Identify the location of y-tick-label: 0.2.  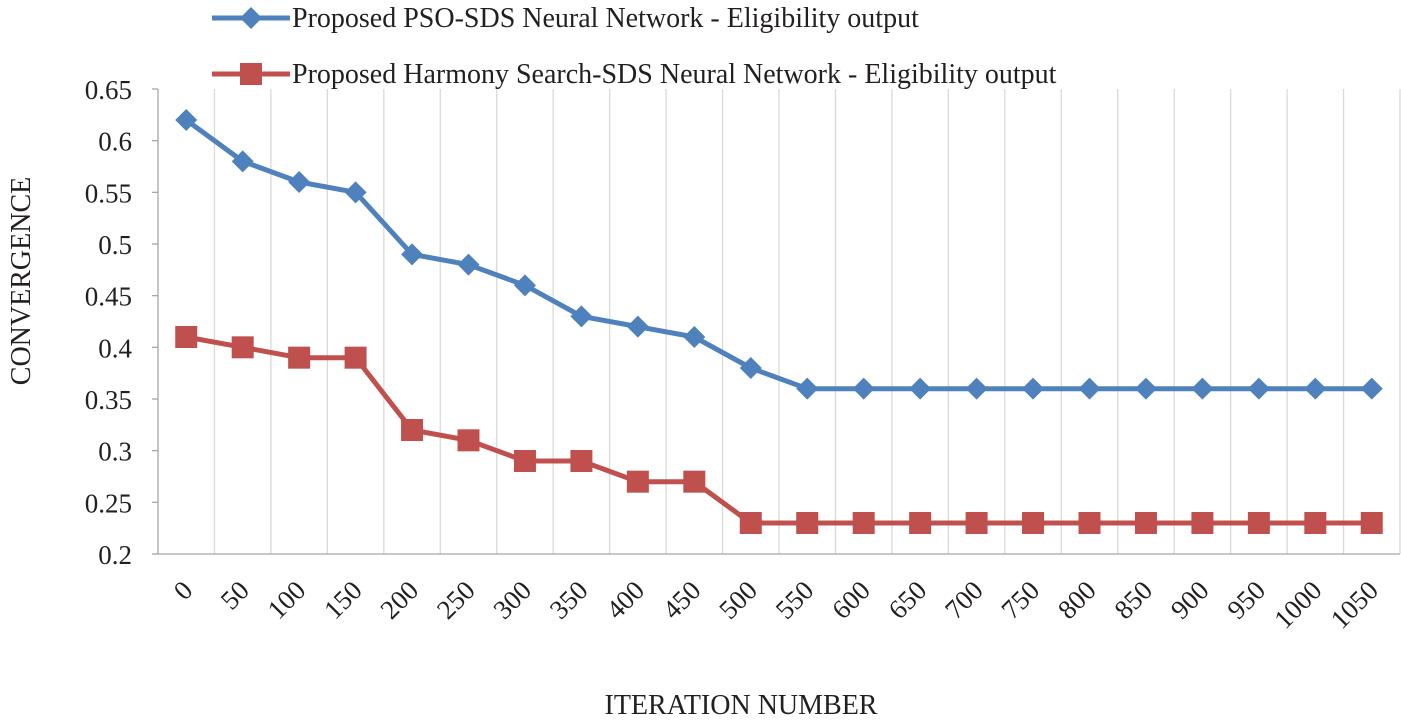
(115, 555).